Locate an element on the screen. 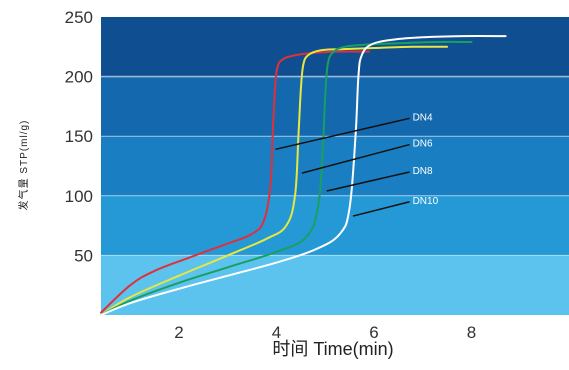 This screenshot has height=370, width=569. y-tick-label: 150 is located at coordinates (79, 136).